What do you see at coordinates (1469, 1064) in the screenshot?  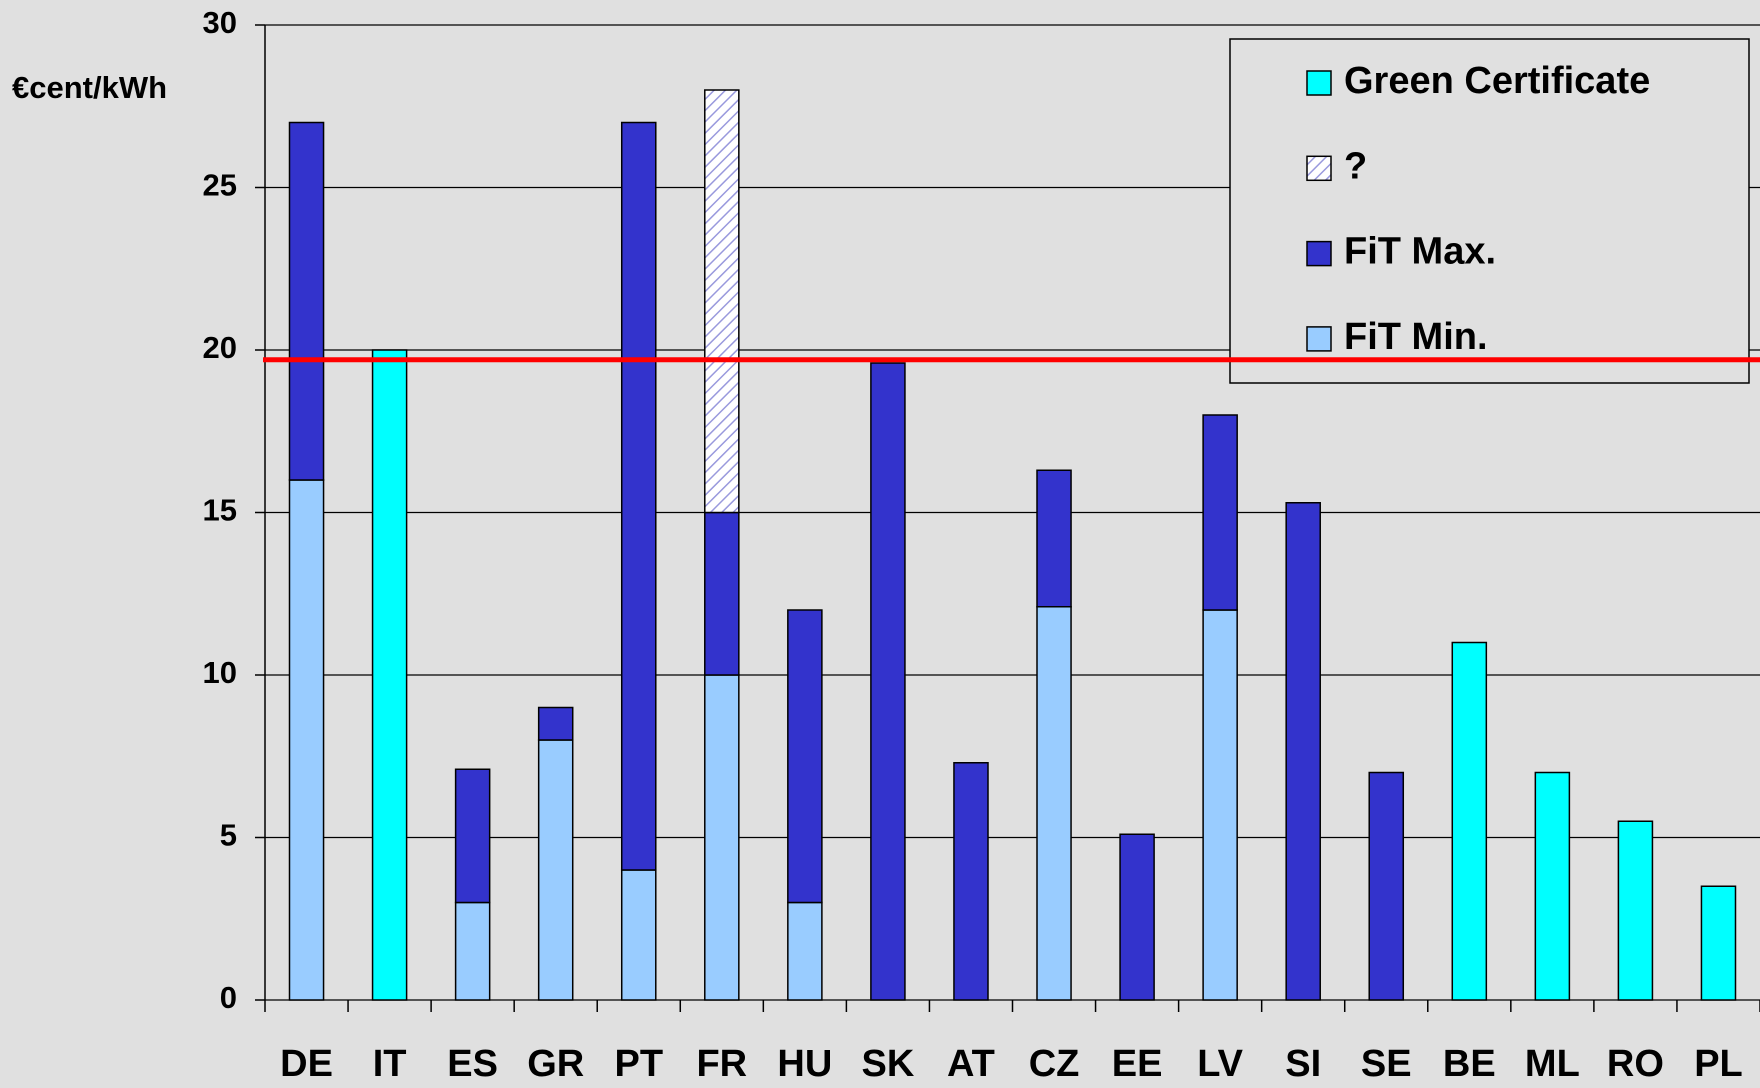 I see `x-tick-label: BE` at bounding box center [1469, 1064].